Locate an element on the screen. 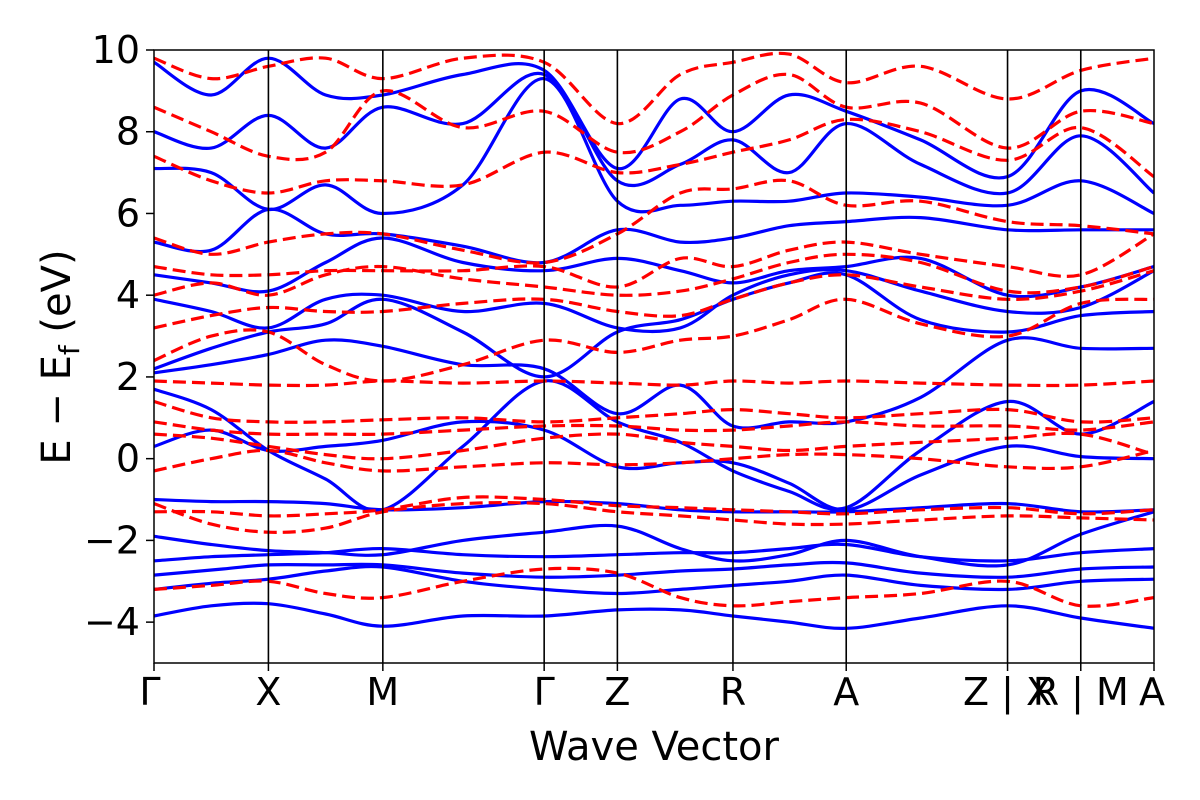 Image resolution: width=1200 pixels, height=800 pixels. y-axis-ticks: −4 −2 0 2 4 6 8 10 is located at coordinates (119, 336).